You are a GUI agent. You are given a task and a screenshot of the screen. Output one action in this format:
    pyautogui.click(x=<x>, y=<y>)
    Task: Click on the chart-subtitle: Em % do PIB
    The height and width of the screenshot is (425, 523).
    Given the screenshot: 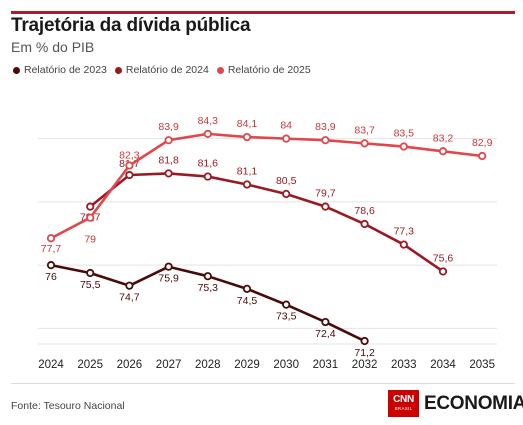 What is the action you would take?
    pyautogui.click(x=53, y=47)
    